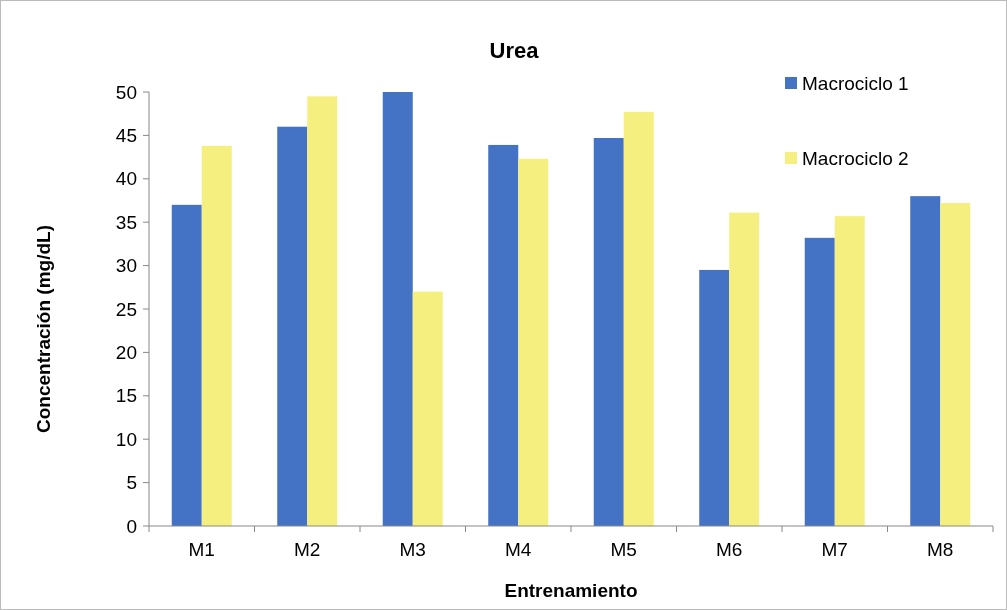 This screenshot has width=1007, height=610. Describe the element at coordinates (518, 549) in the screenshot. I see `x-tick-label: M4` at that location.